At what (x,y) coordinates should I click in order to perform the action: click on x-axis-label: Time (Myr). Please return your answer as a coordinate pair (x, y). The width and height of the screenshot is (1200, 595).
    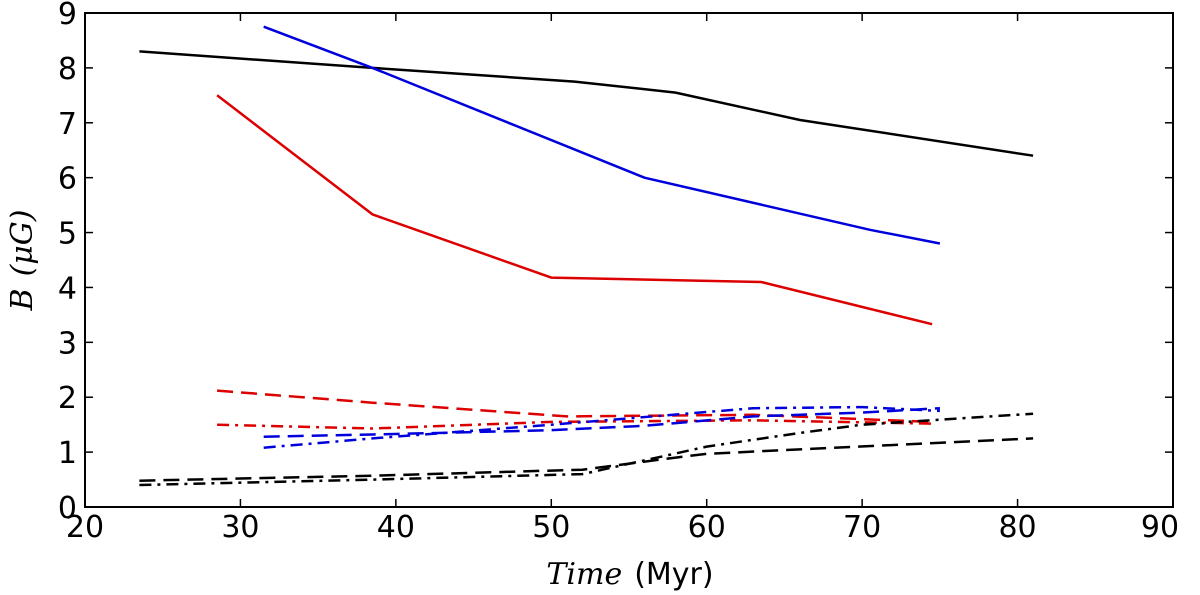
    Looking at the image, I should click on (629, 574).